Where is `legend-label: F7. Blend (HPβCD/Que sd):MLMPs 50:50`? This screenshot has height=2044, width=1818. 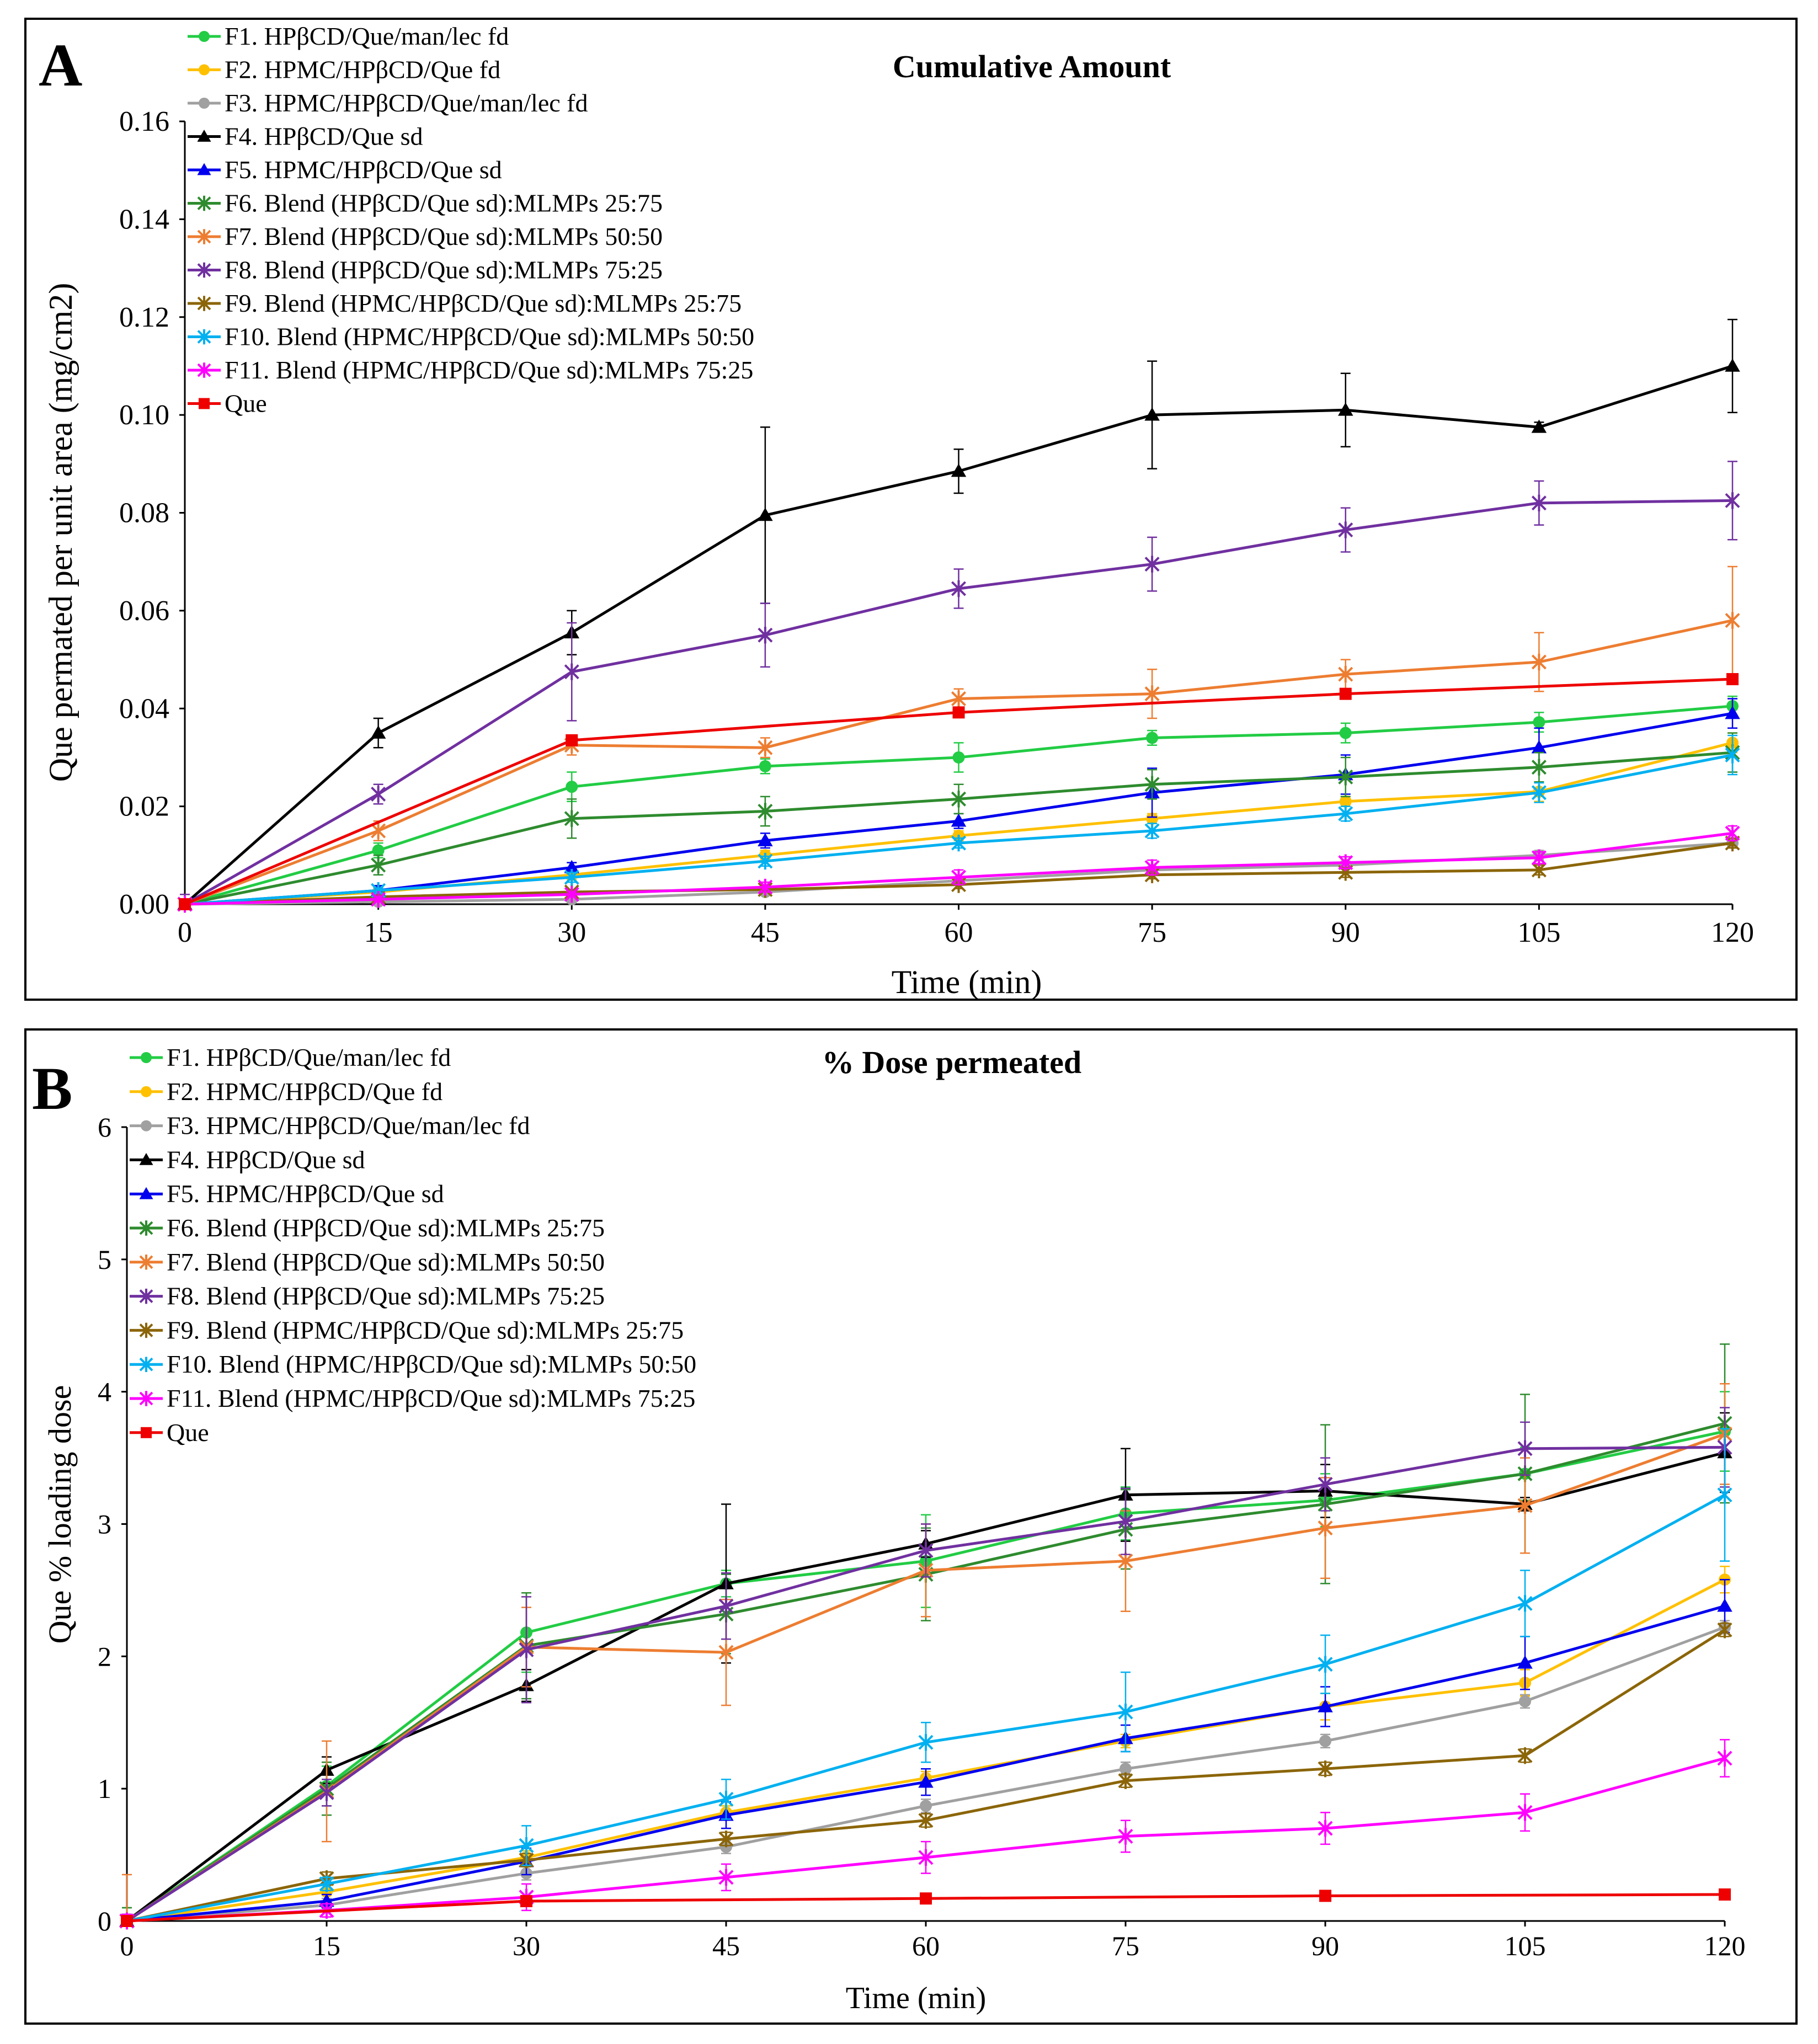
legend-label: F7. Blend (HPβCD/Que sd):MLMPs 50:50 is located at coordinates (386, 1262).